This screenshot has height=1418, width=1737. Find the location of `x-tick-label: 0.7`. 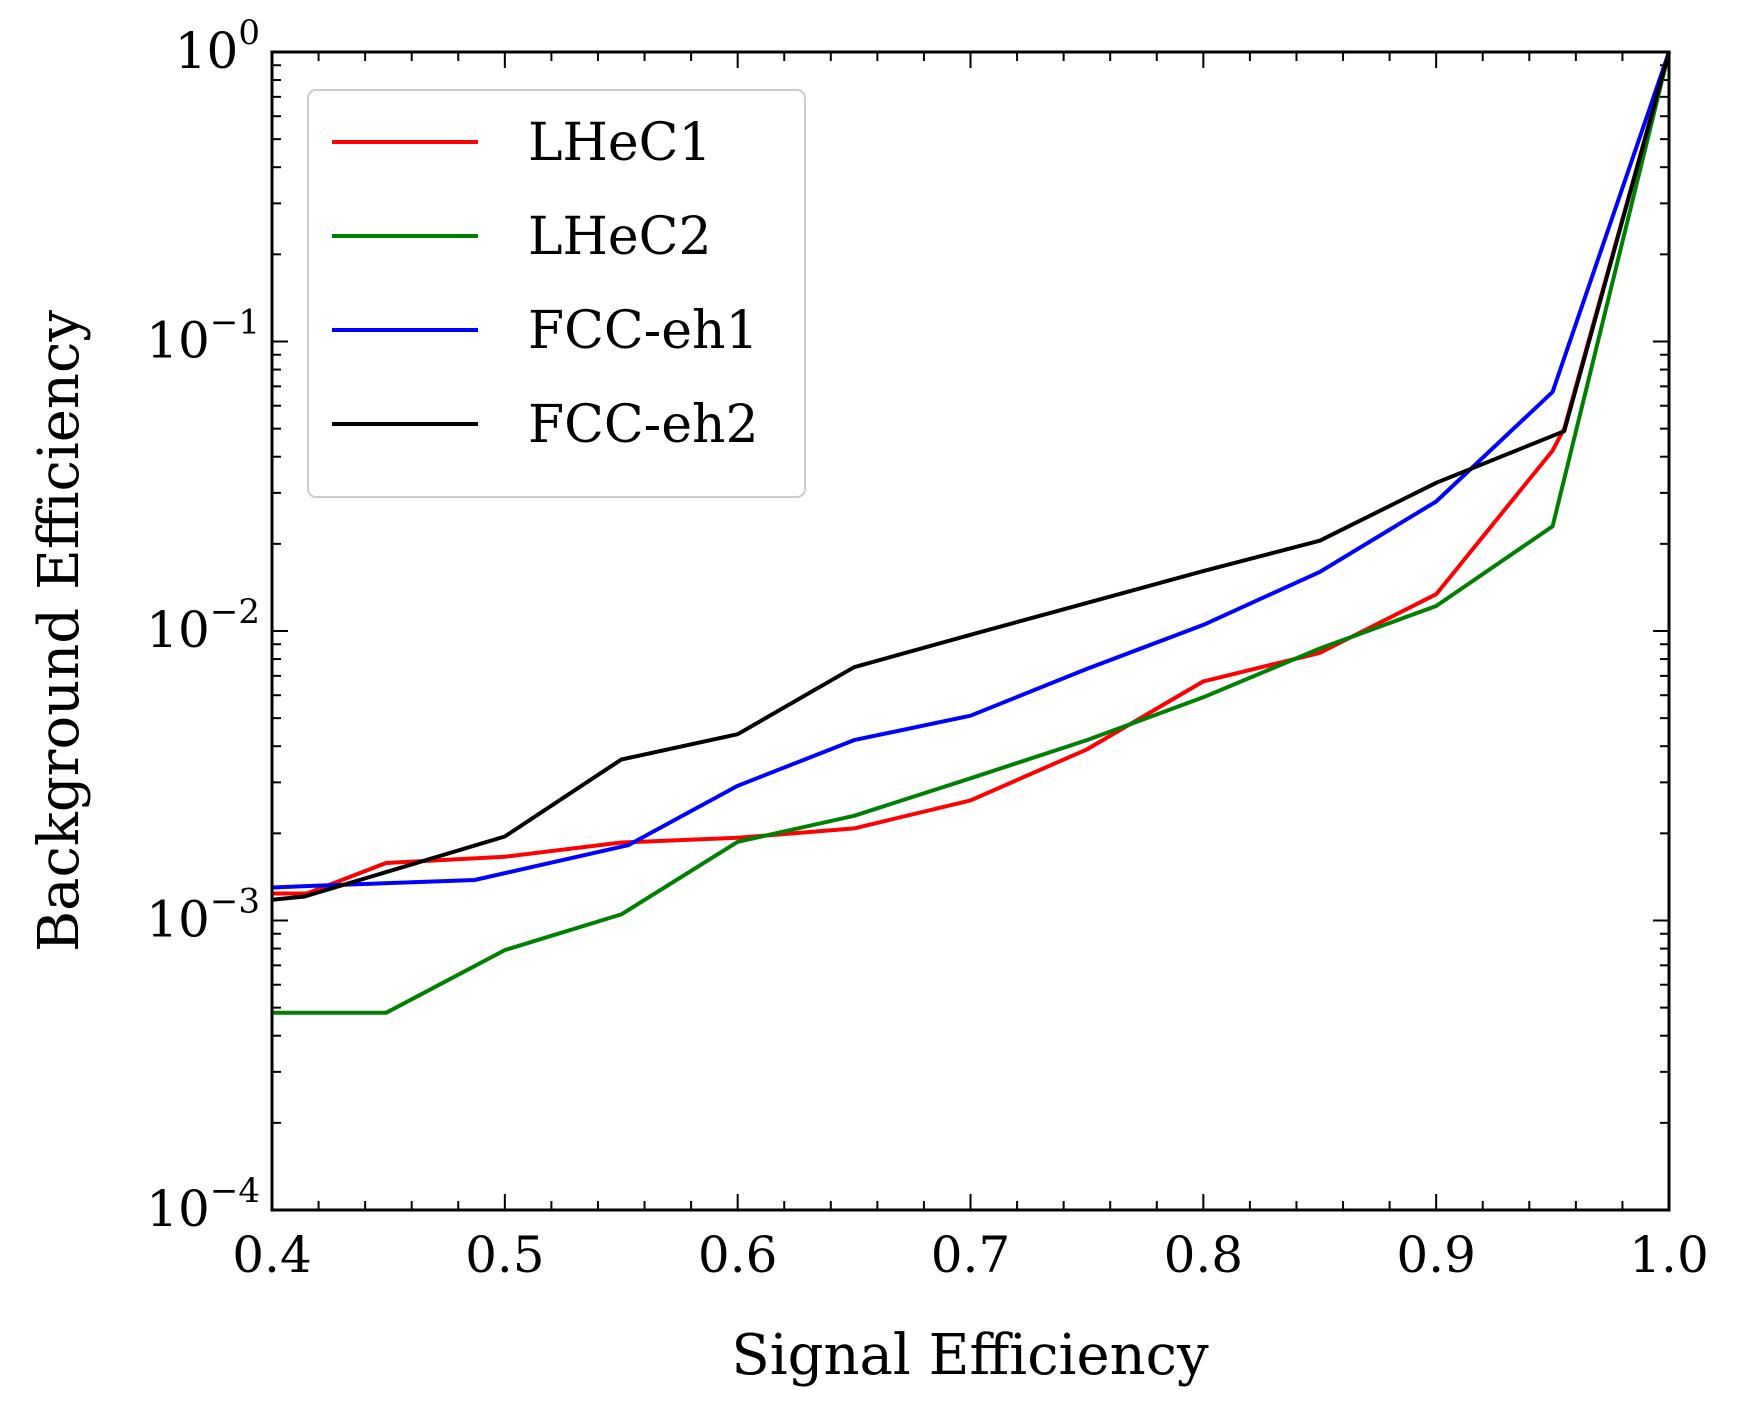

x-tick-label: 0.7 is located at coordinates (971, 1255).